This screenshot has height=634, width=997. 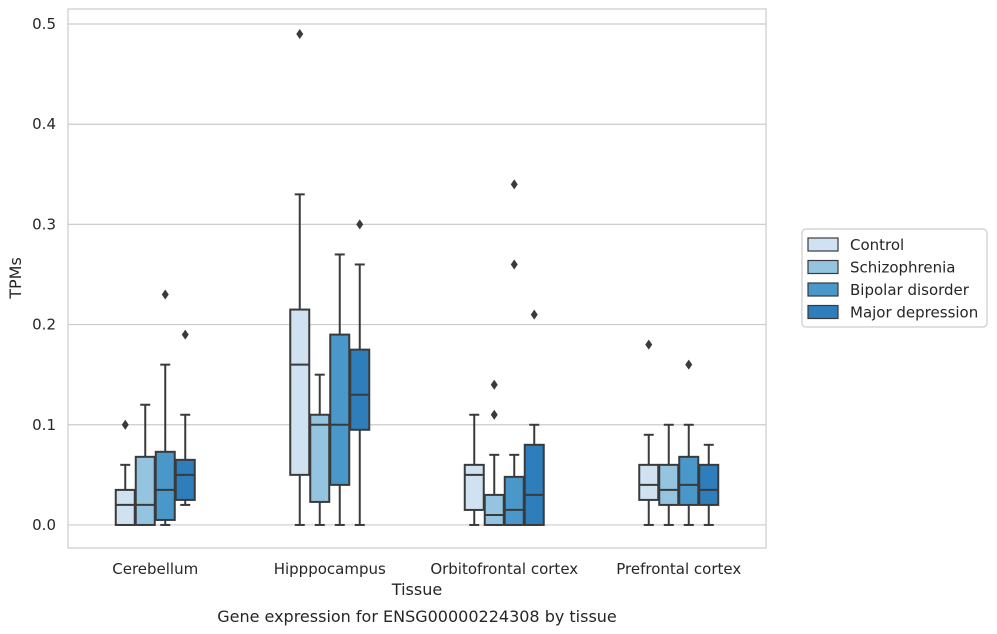 I want to click on legend-label: Bipolar disorder, so click(x=910, y=290).